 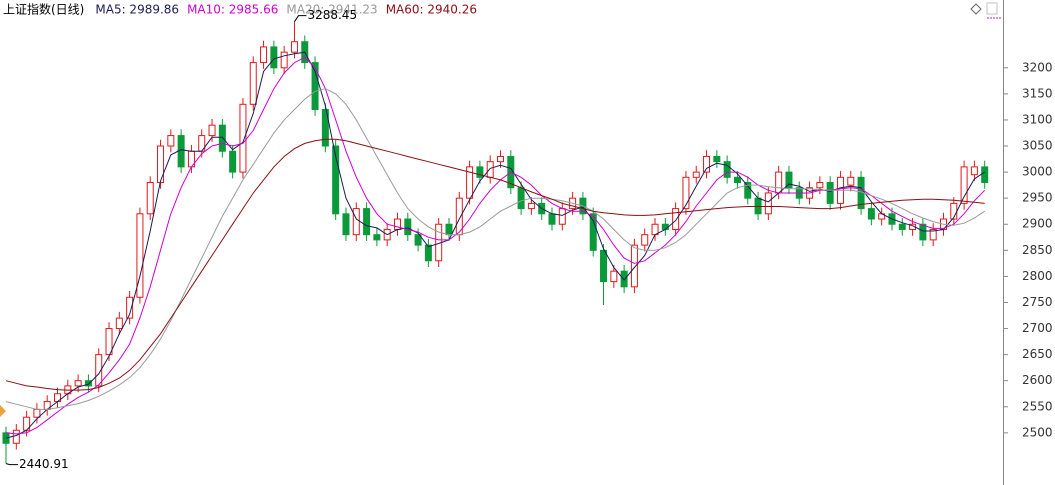 I want to click on icon-box, so click(x=992, y=8).